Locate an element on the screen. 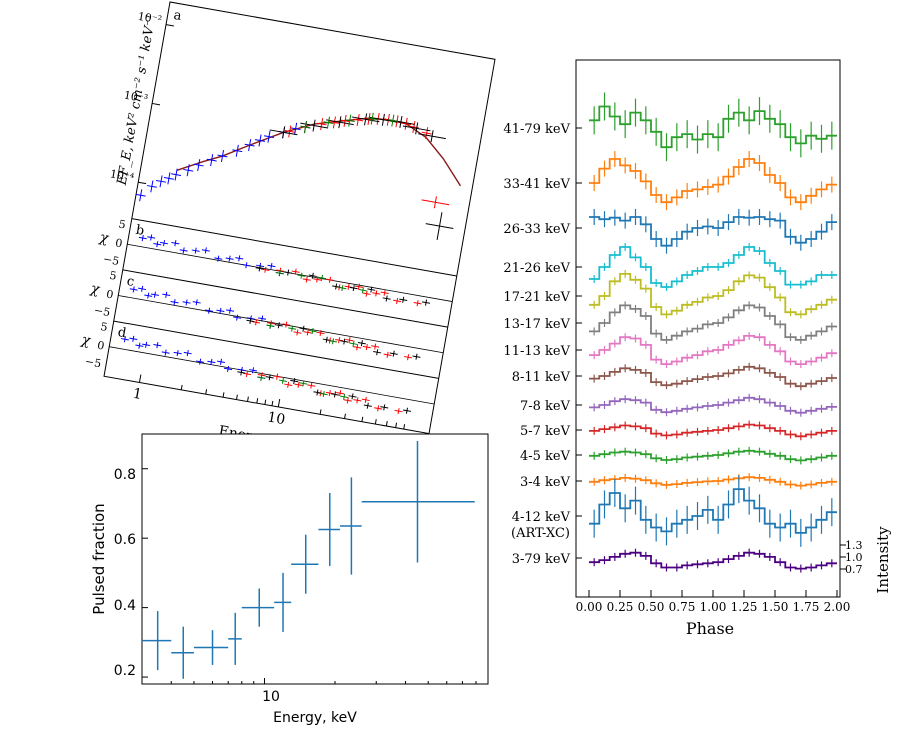 This screenshot has width=900, height=733. profile-label-4: 17-21 keV is located at coordinates (536, 297).